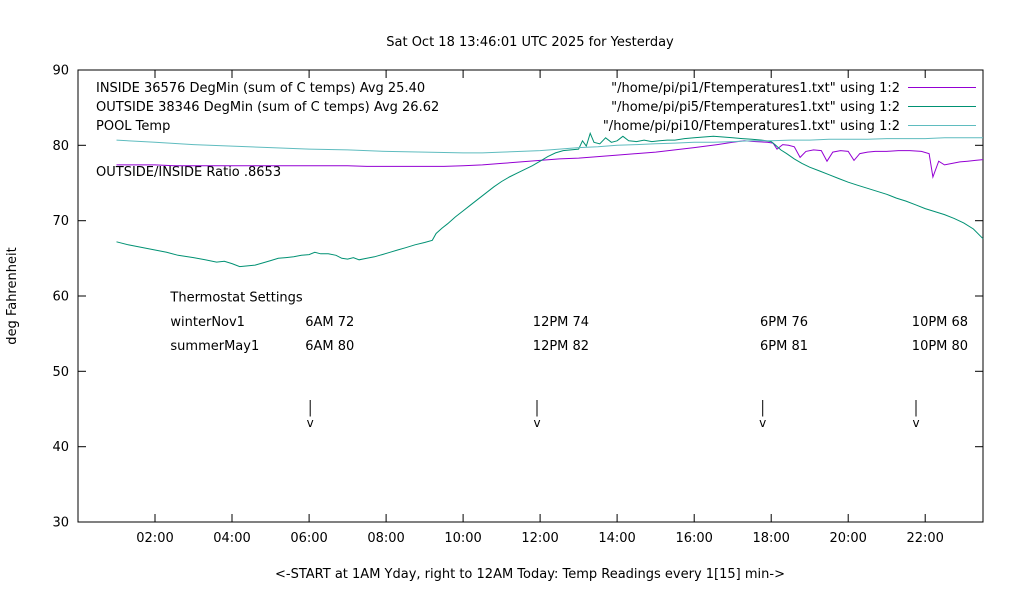  Describe the element at coordinates (784, 322) in the screenshot. I see `thermostat-row0-cell3: 6PM 76` at that location.